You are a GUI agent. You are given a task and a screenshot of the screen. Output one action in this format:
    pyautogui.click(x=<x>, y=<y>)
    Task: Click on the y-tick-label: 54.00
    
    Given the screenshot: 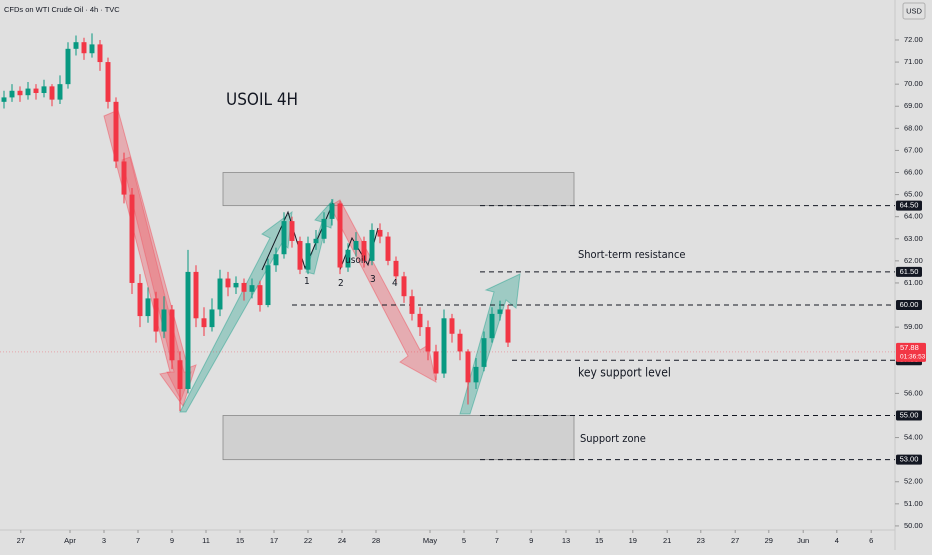 What is the action you would take?
    pyautogui.click(x=913, y=437)
    